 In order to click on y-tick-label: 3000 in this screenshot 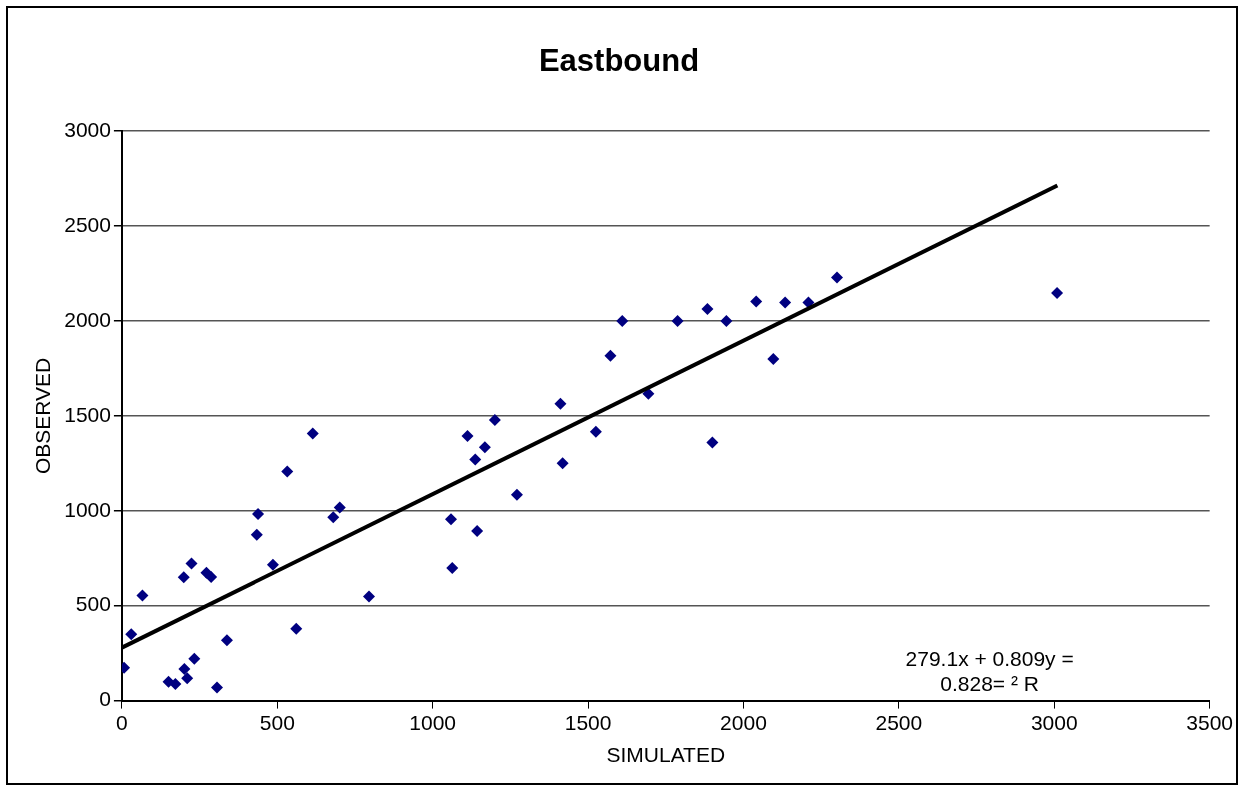, I will do `click(87, 129)`.